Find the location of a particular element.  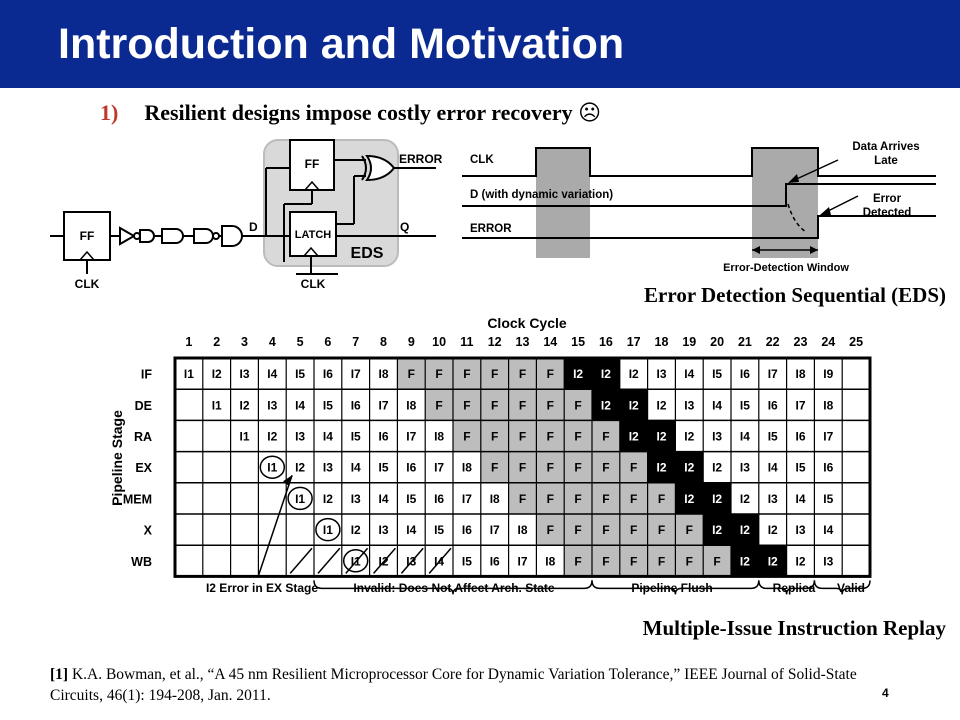

stage-labels: IF DE RA EX MEM X WB is located at coordinates (138, 468).